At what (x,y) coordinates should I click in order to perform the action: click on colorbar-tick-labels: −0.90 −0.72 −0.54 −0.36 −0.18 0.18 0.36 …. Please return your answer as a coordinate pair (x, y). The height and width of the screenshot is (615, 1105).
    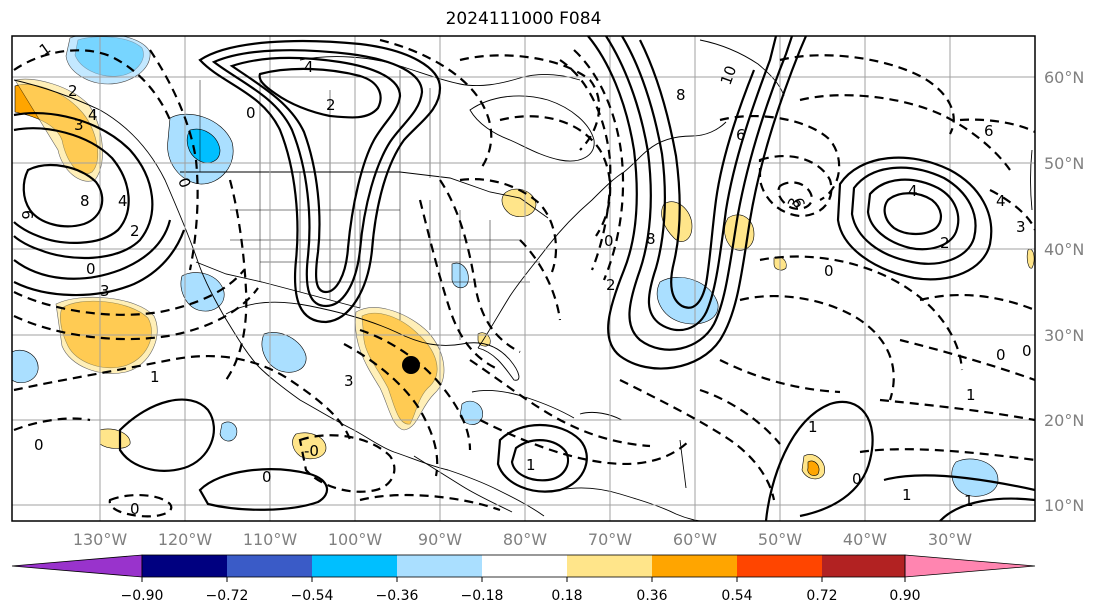
    Looking at the image, I should click on (521, 596).